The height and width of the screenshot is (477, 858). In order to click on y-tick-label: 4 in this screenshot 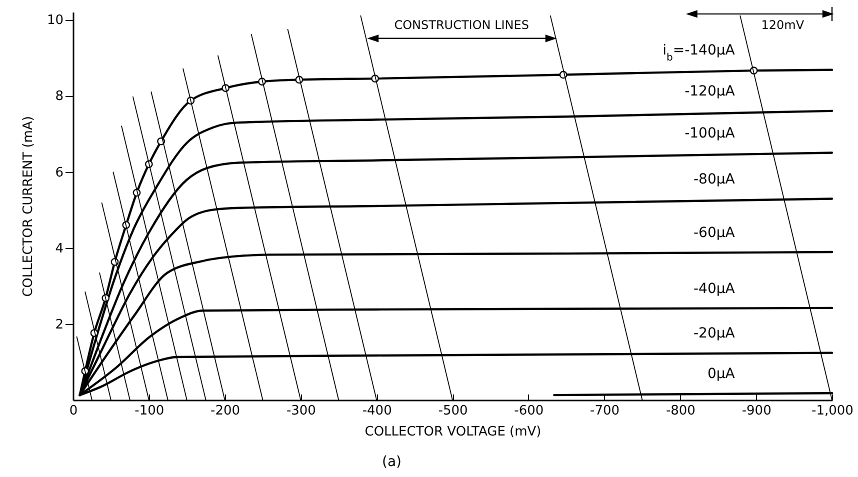, I will do `click(59, 248)`.